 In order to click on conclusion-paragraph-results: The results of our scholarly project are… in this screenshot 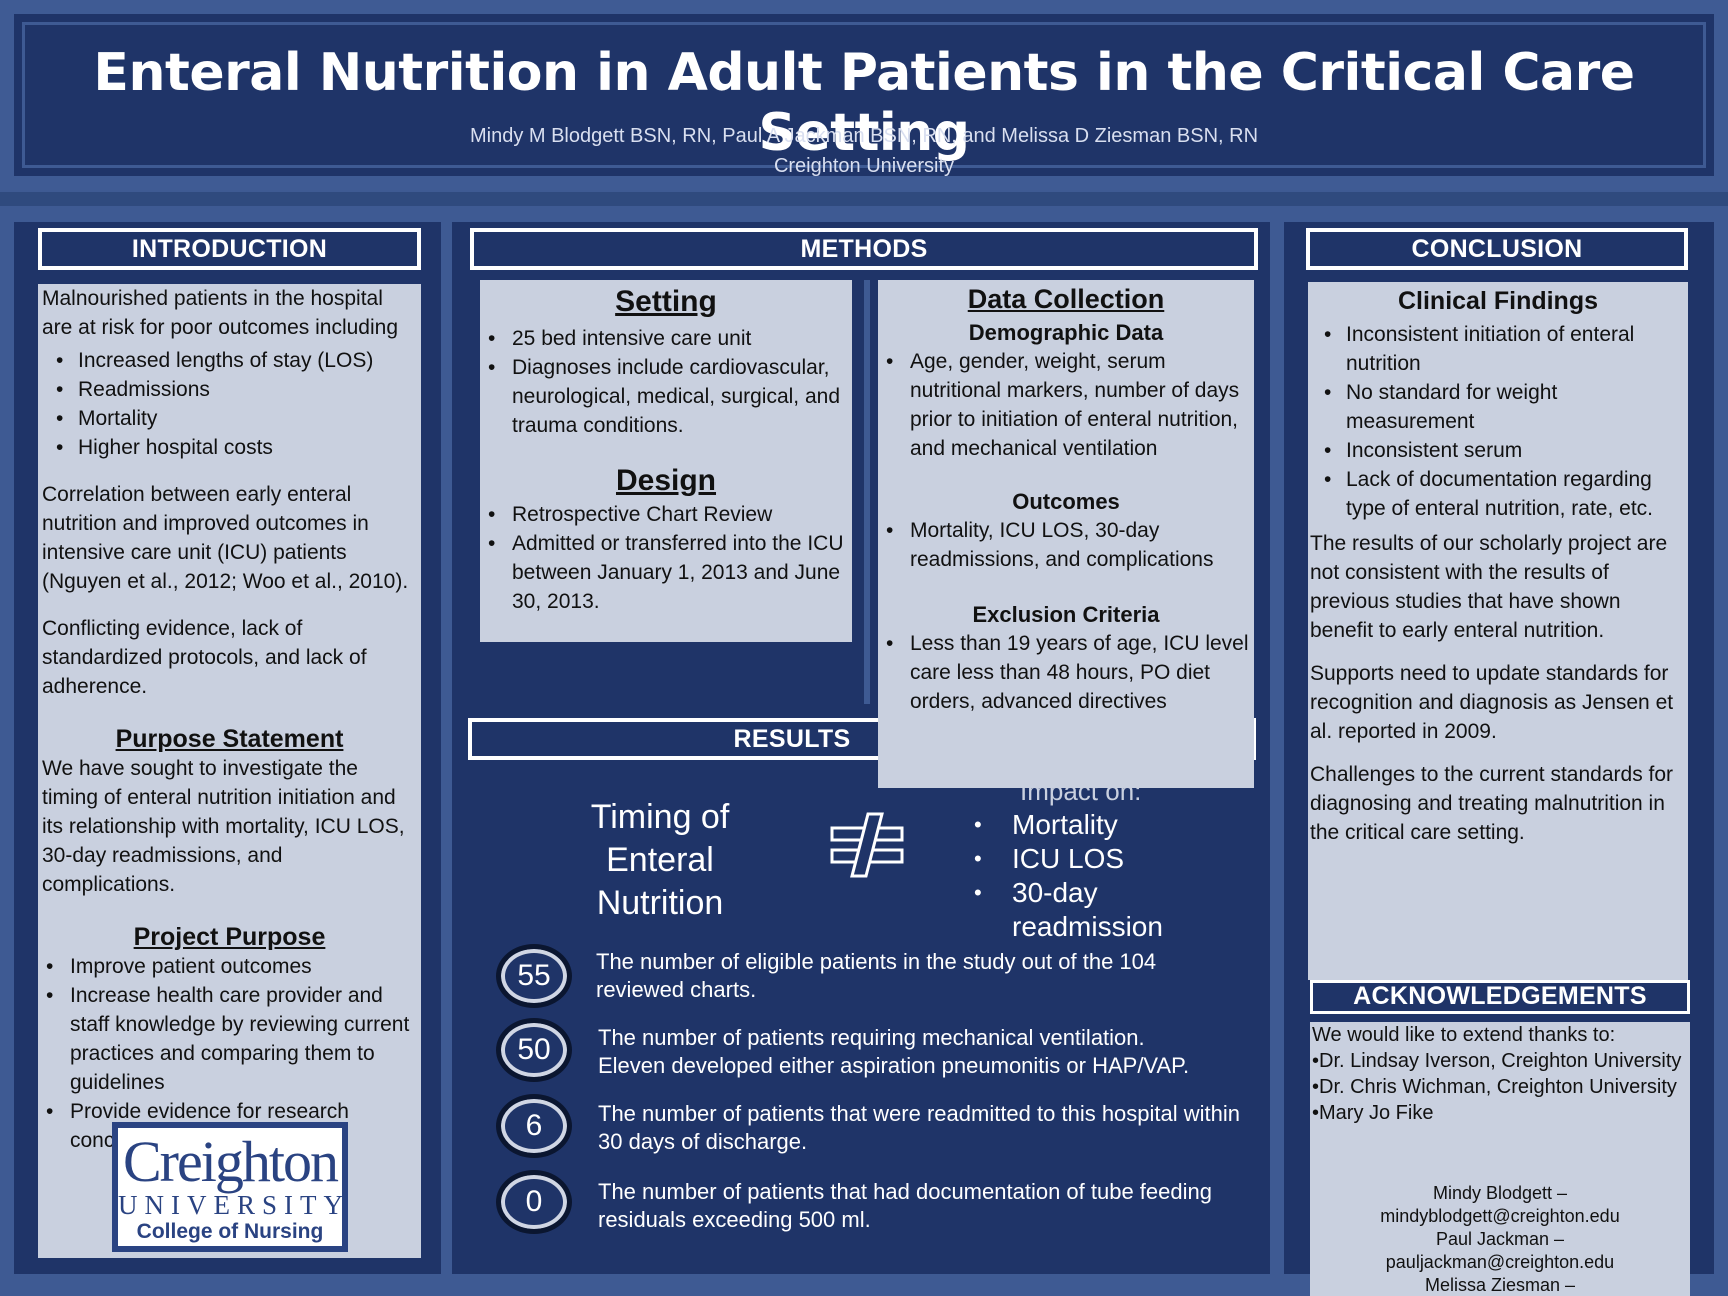, I will do `click(1489, 587)`.